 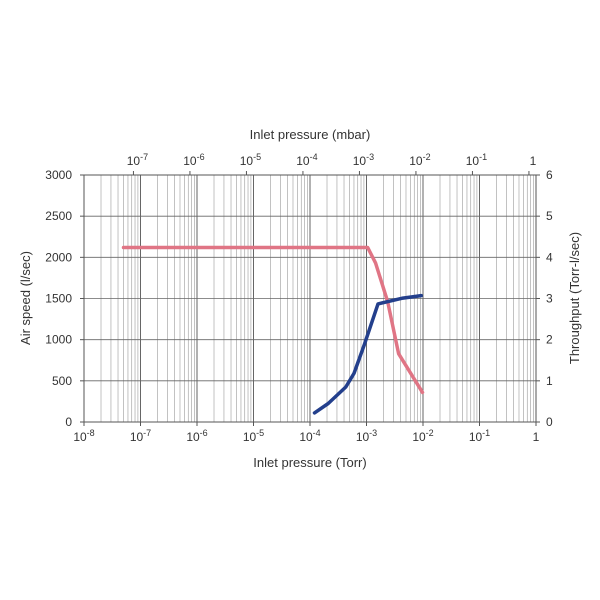 What do you see at coordinates (549, 381) in the screenshot?
I see `y2-tick-label: 1` at bounding box center [549, 381].